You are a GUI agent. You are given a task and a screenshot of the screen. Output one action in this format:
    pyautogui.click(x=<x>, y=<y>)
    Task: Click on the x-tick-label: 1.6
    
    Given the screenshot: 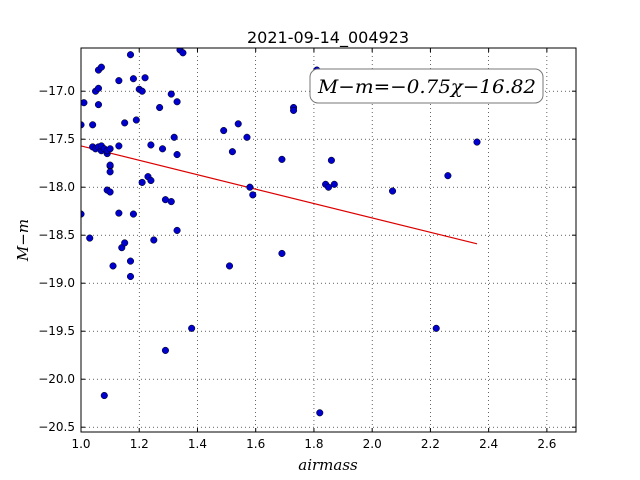 What is the action you would take?
    pyautogui.click(x=255, y=444)
    